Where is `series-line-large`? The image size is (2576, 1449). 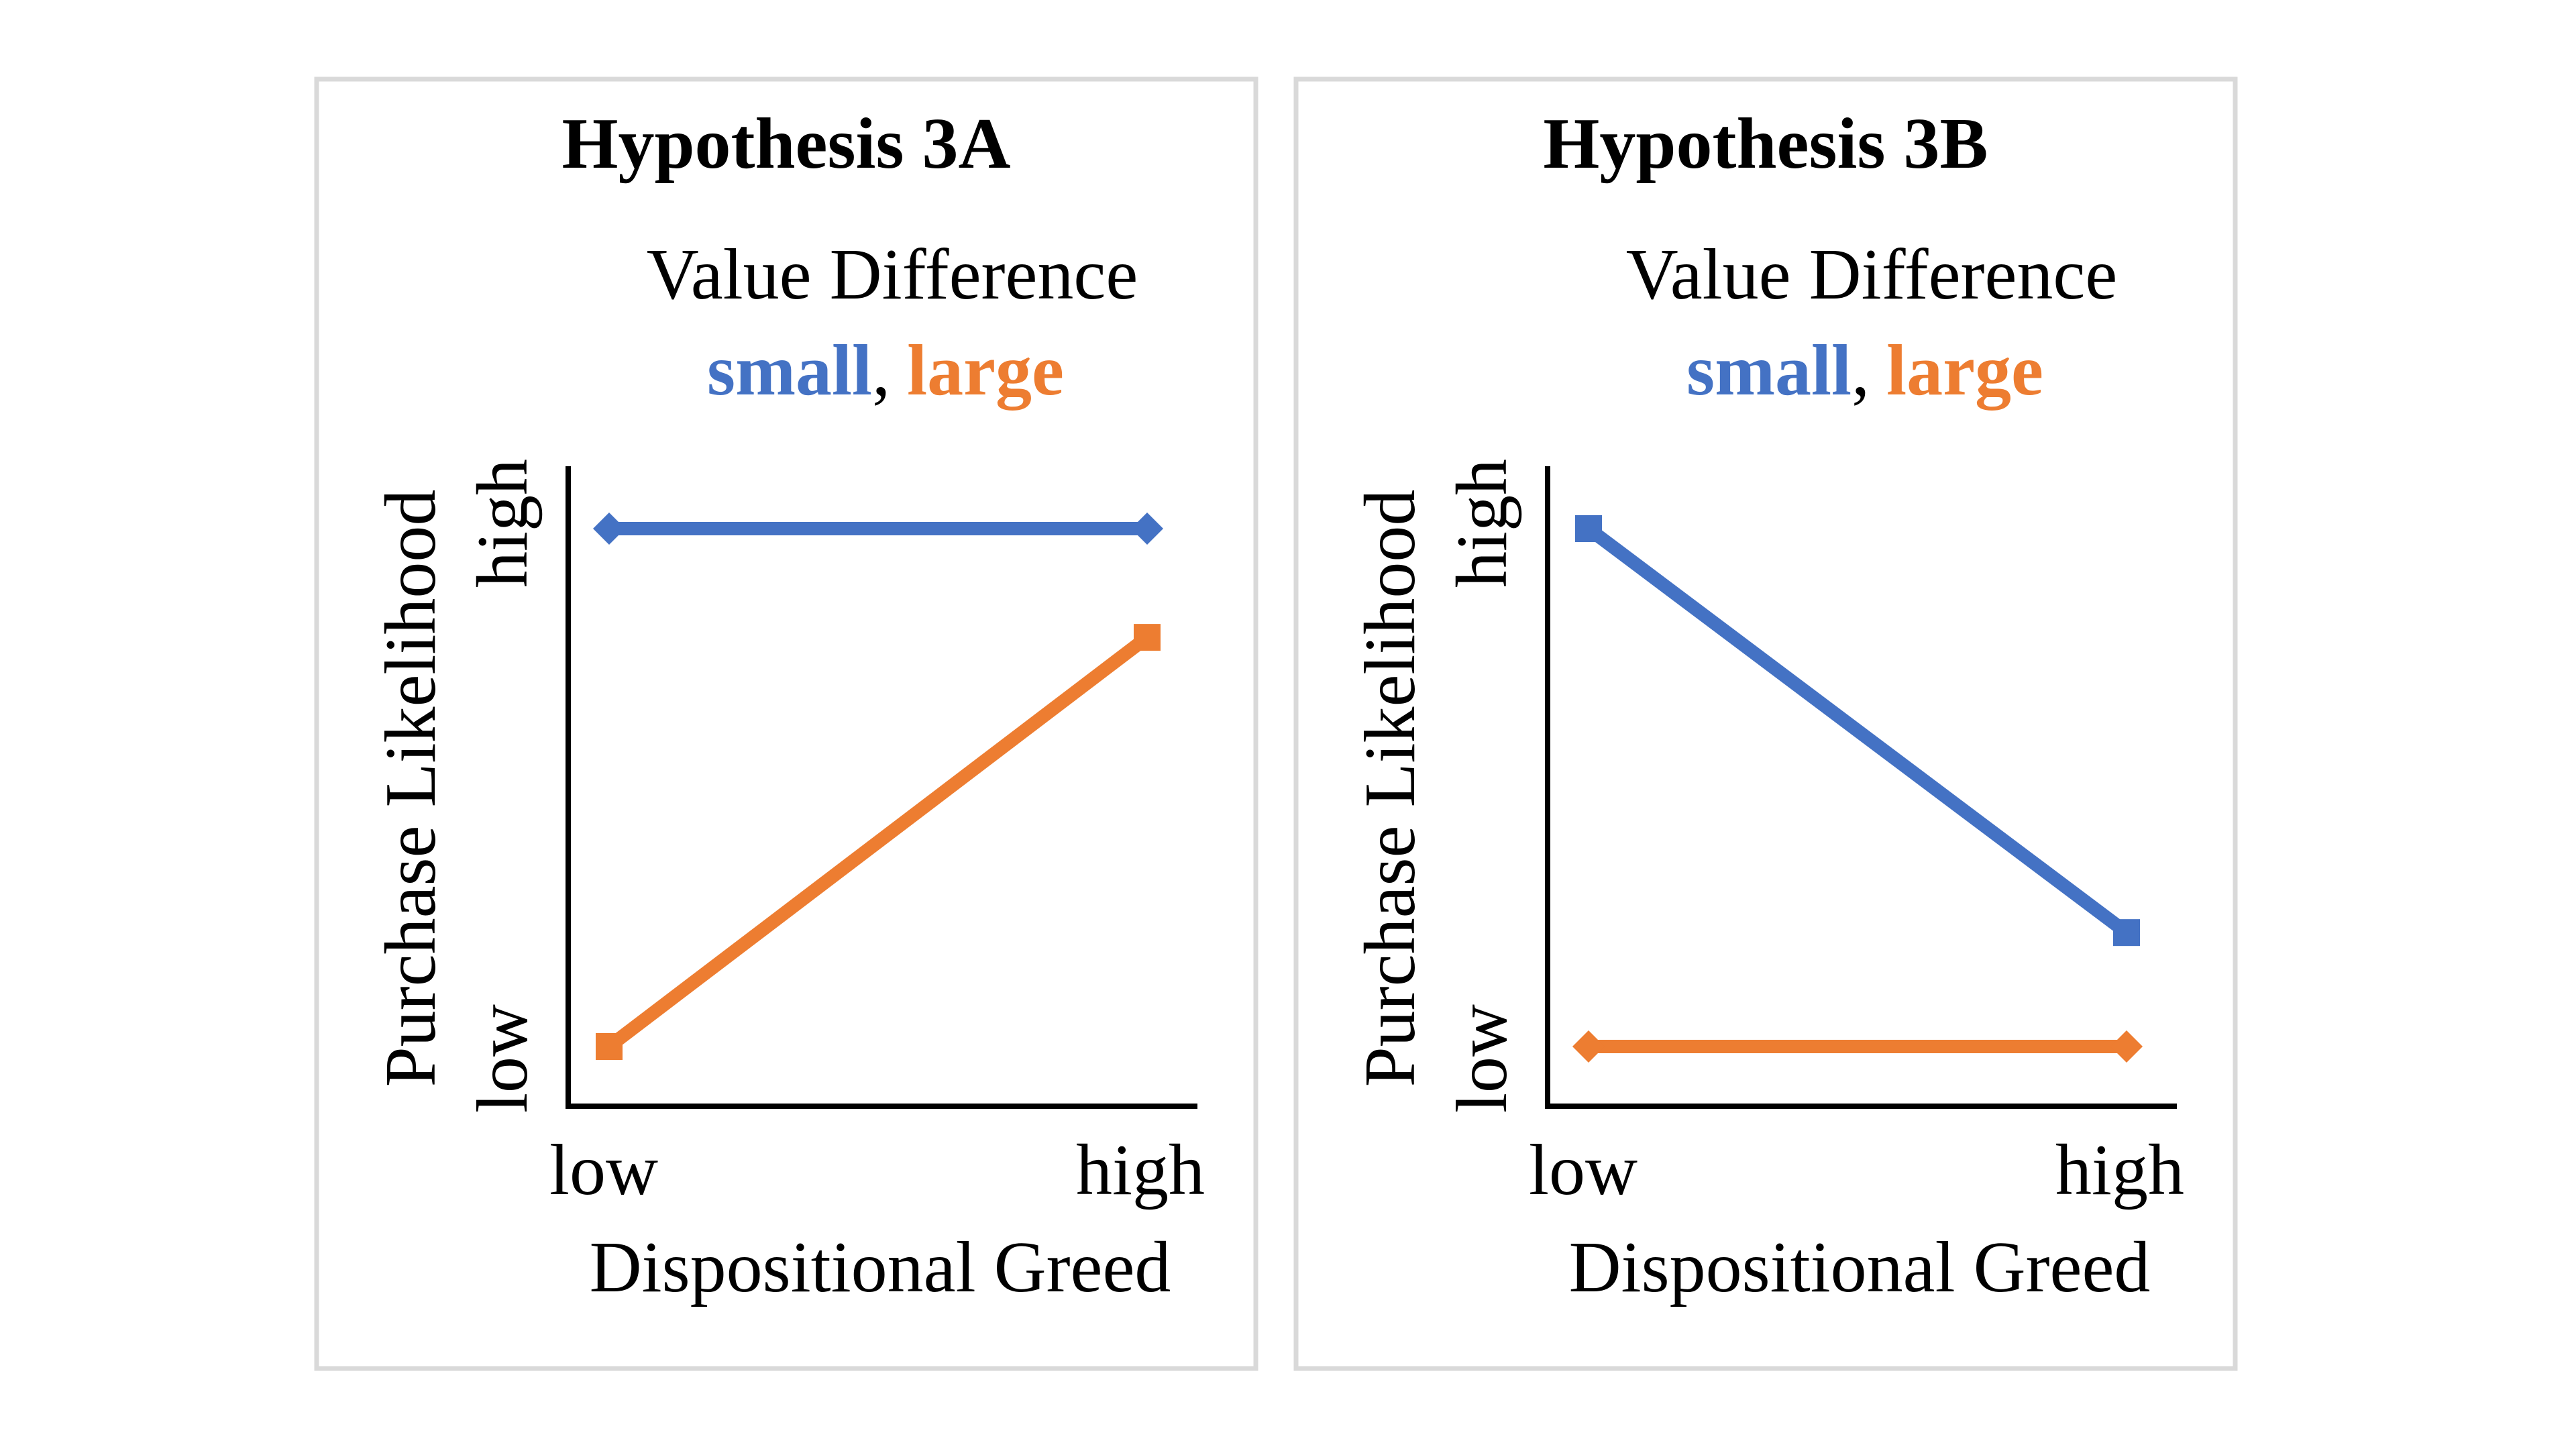
series-line-large is located at coordinates (878, 842).